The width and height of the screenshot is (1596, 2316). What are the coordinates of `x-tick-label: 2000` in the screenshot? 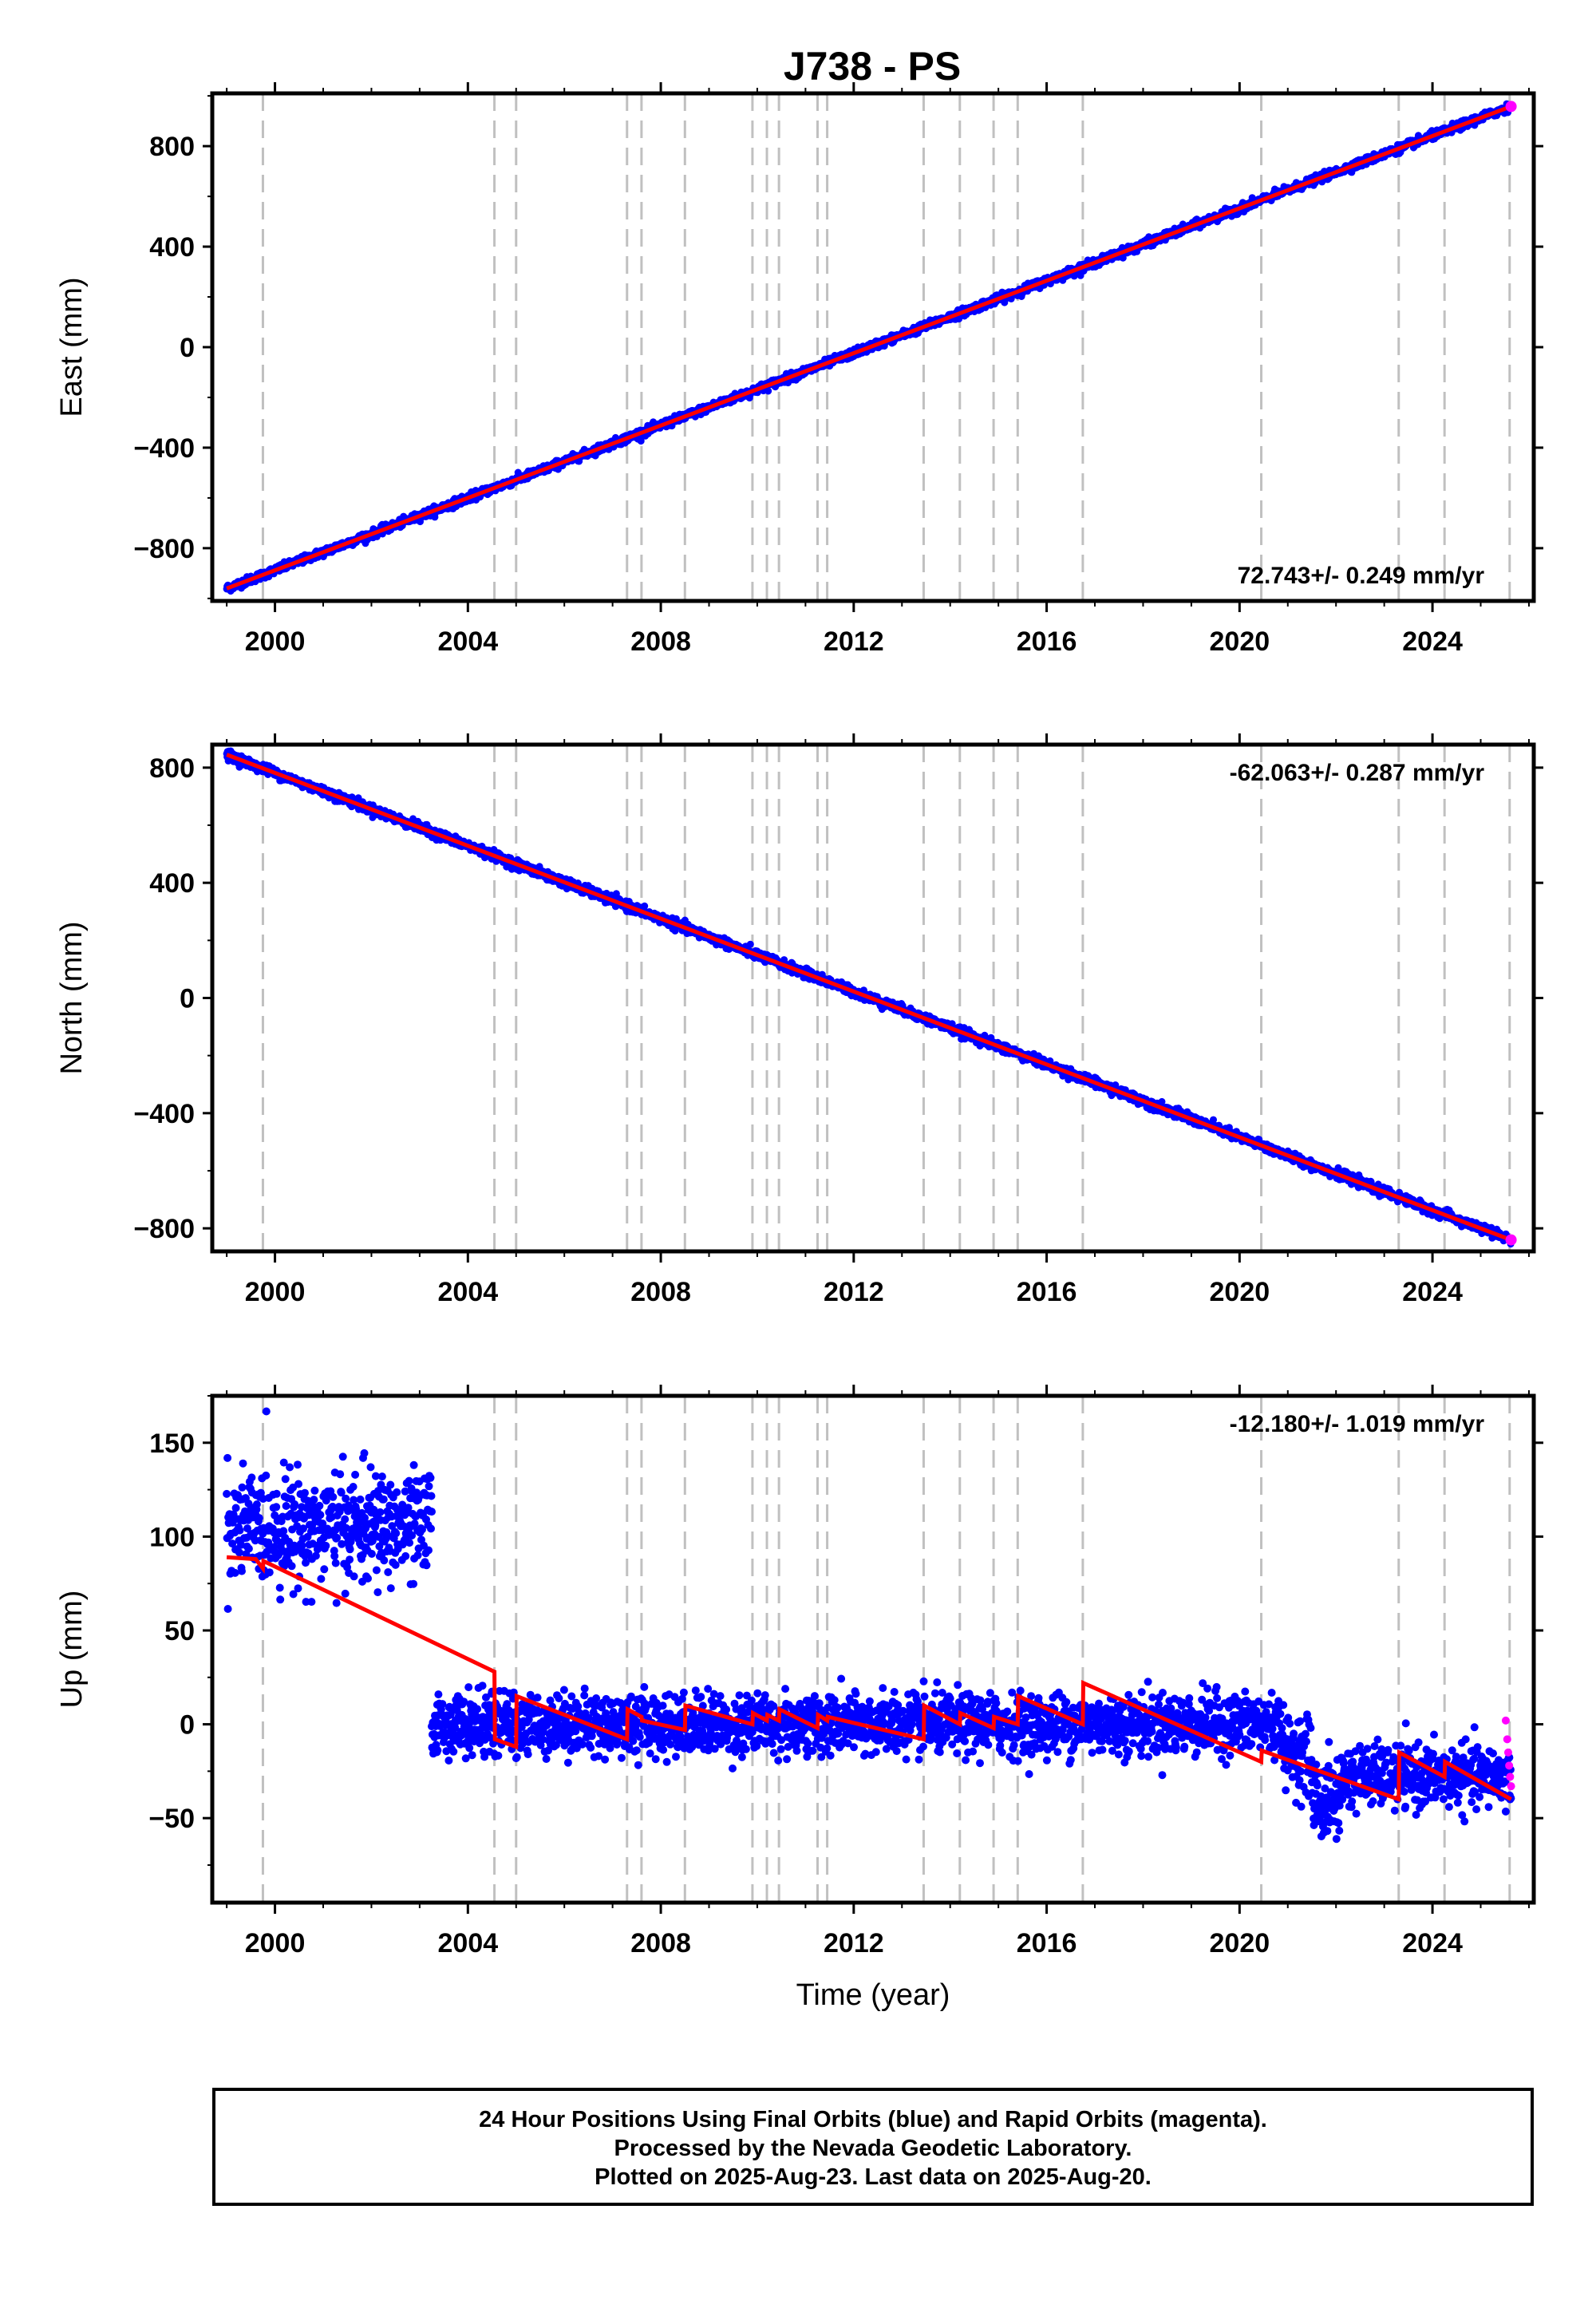 It's located at (275, 641).